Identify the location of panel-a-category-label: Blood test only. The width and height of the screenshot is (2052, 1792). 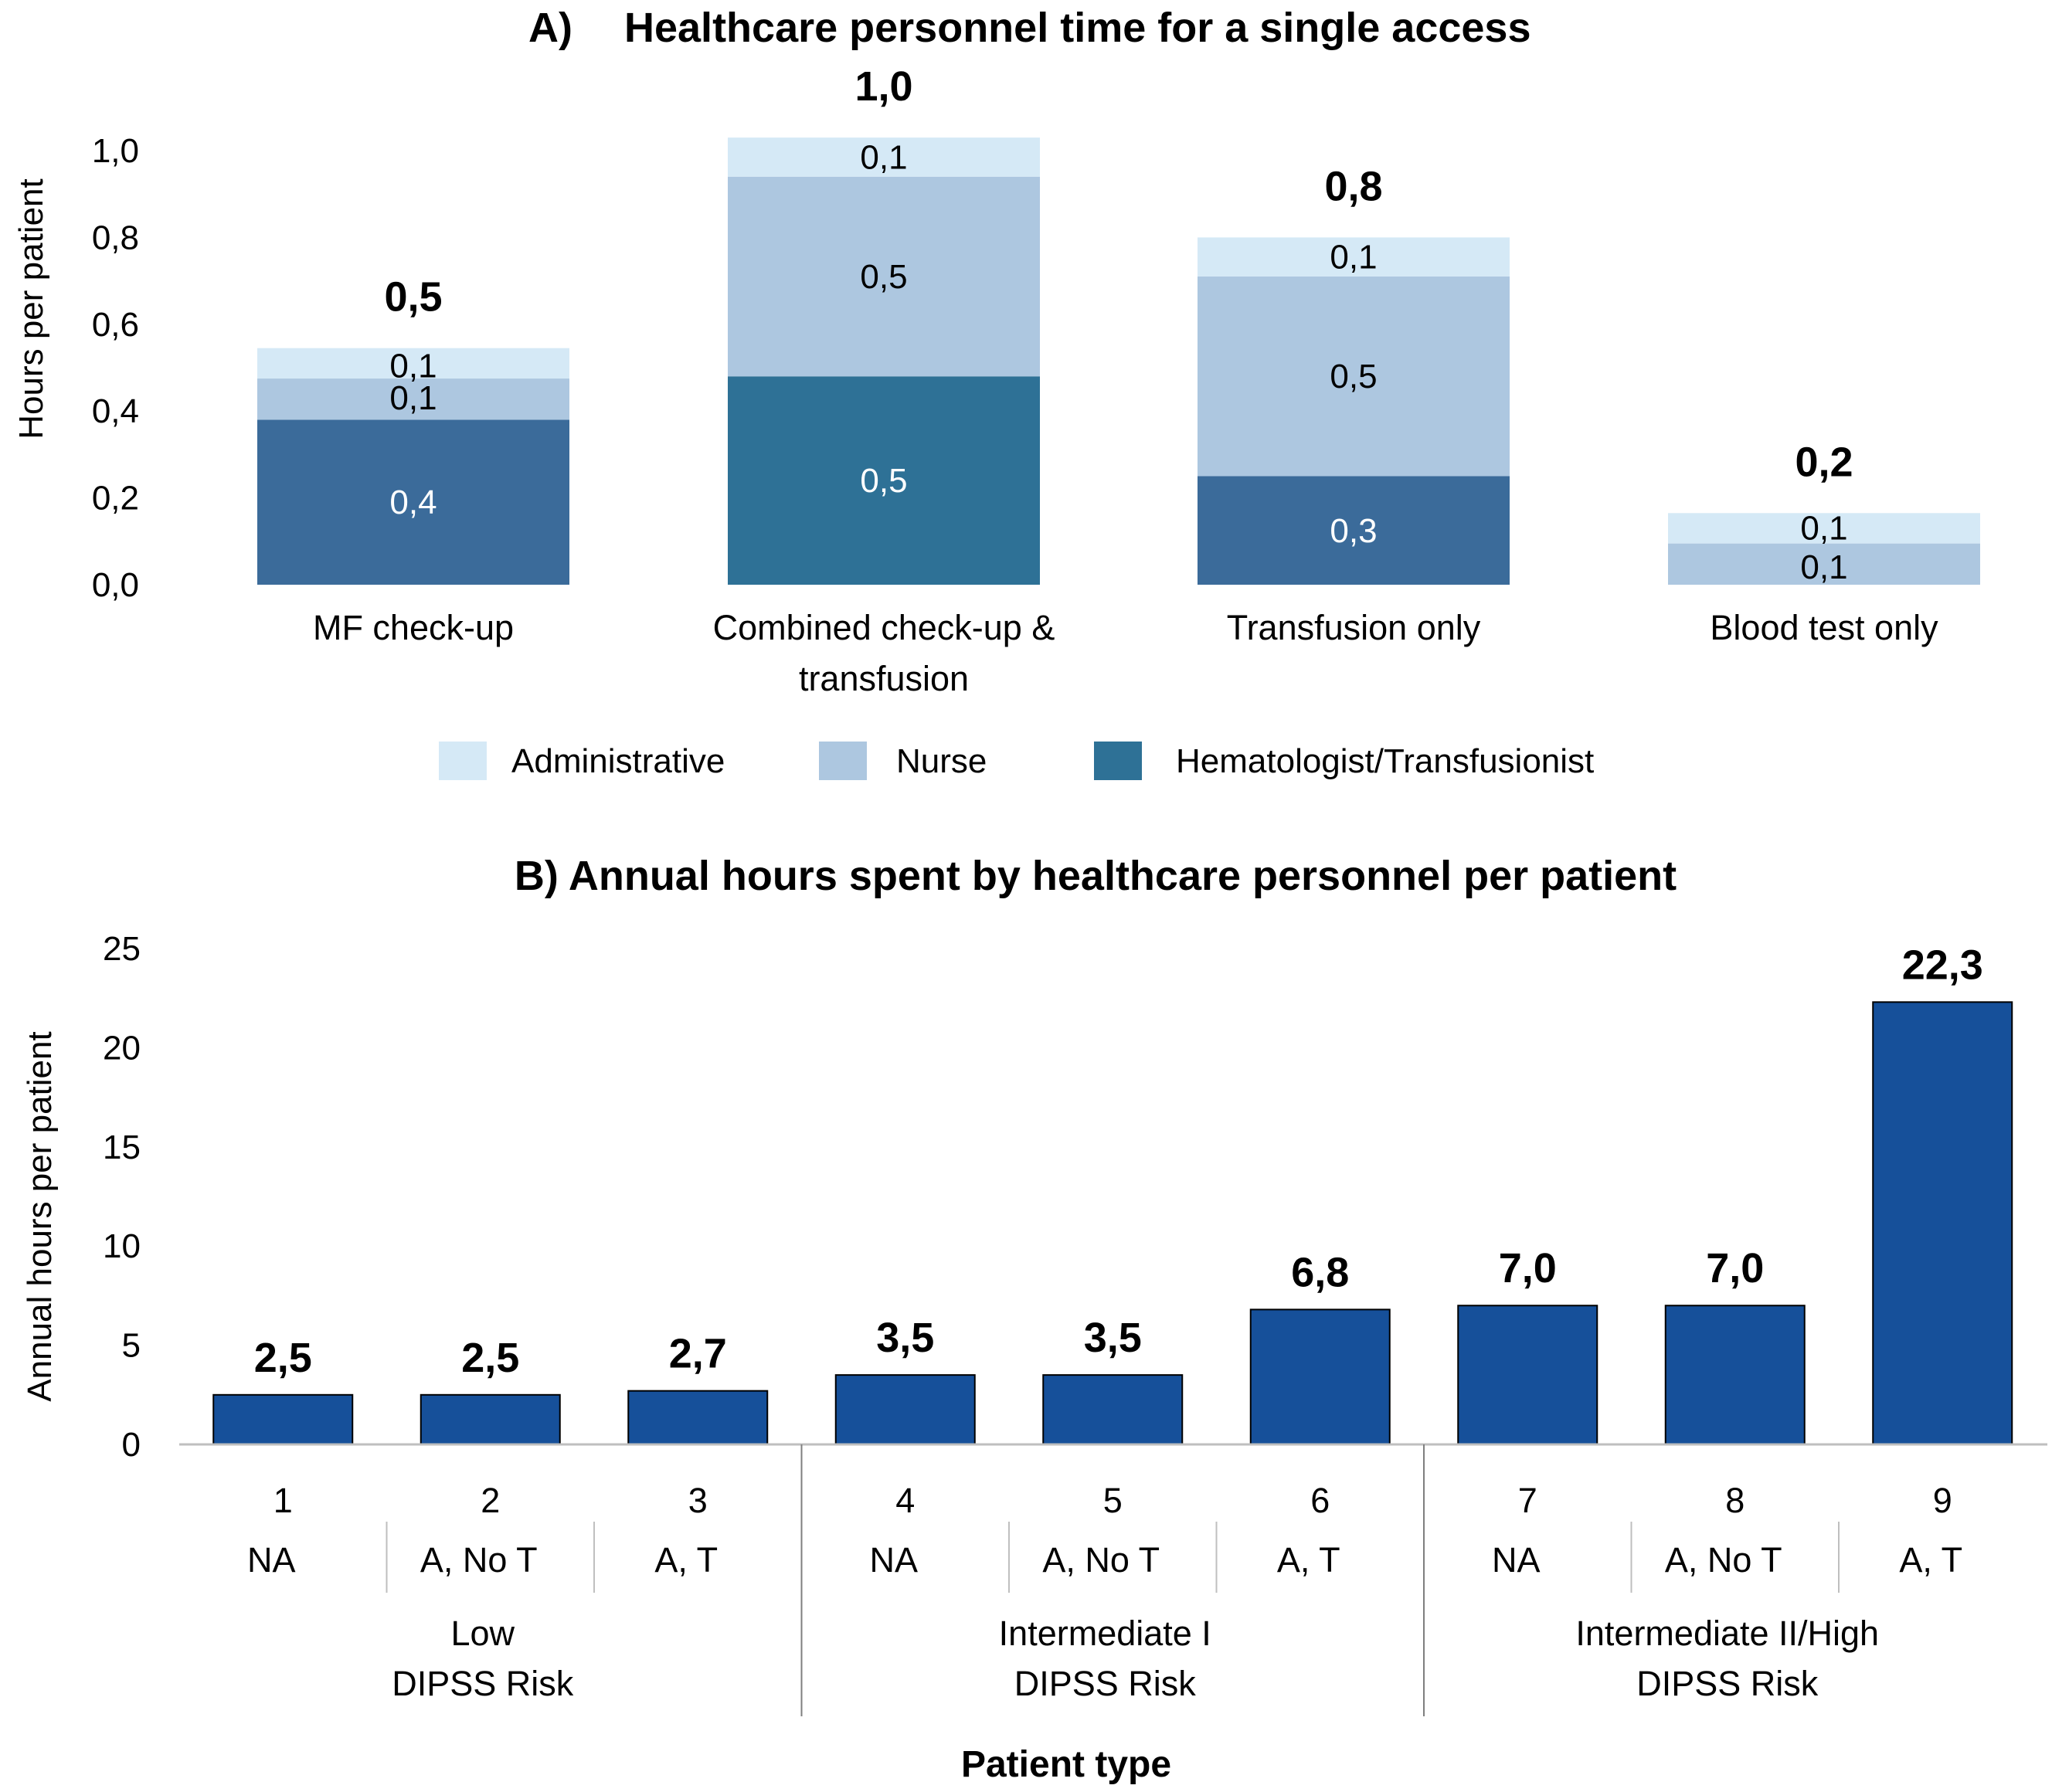
(1824, 627).